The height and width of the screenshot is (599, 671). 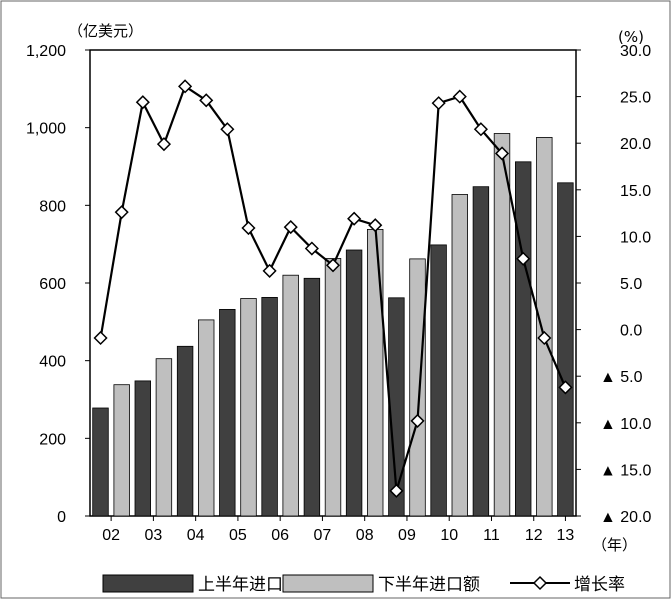 What do you see at coordinates (249, 585) in the screenshot?
I see `legend-label-first-half: 上半年进口额` at bounding box center [249, 585].